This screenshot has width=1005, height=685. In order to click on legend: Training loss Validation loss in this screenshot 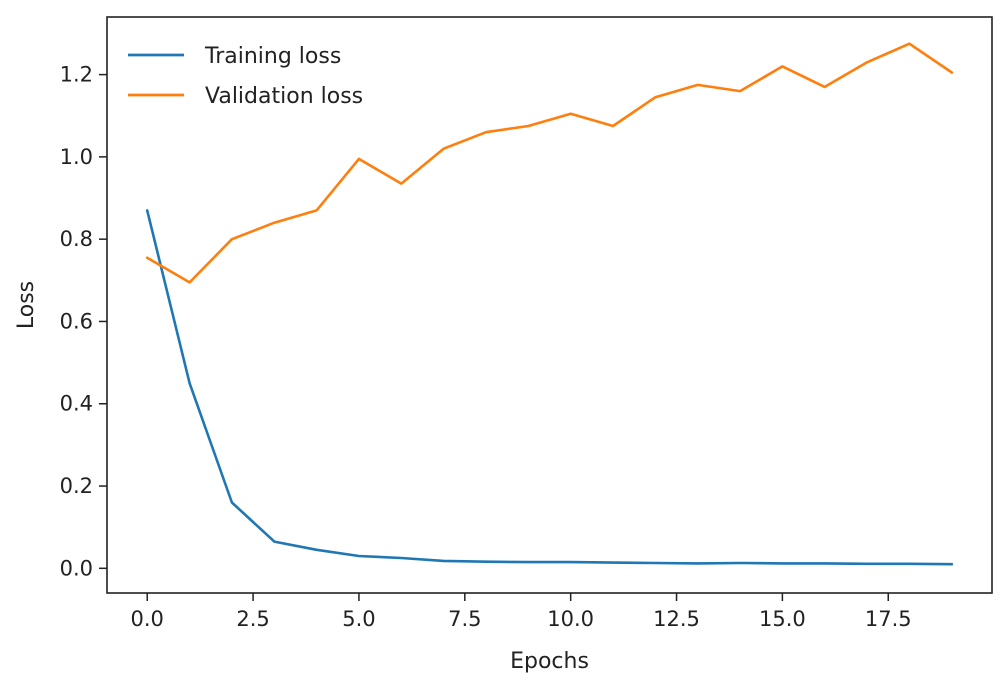, I will do `click(245, 76)`.